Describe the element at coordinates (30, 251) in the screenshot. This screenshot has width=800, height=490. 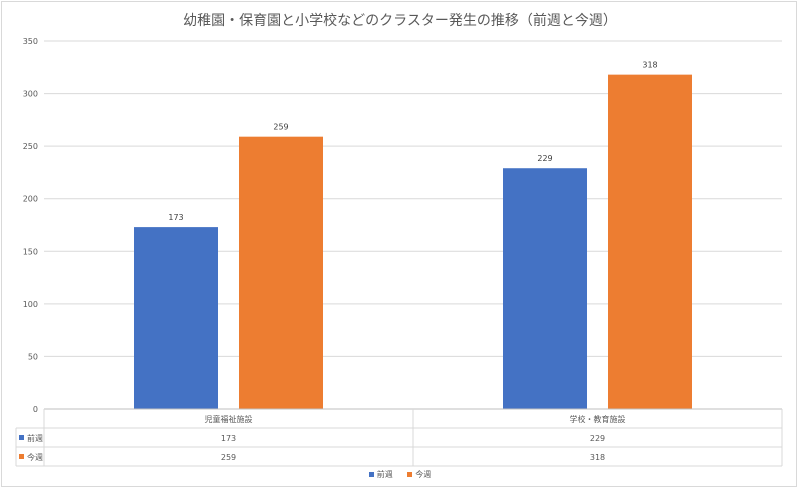
I see `y-tick-label: 150` at that location.